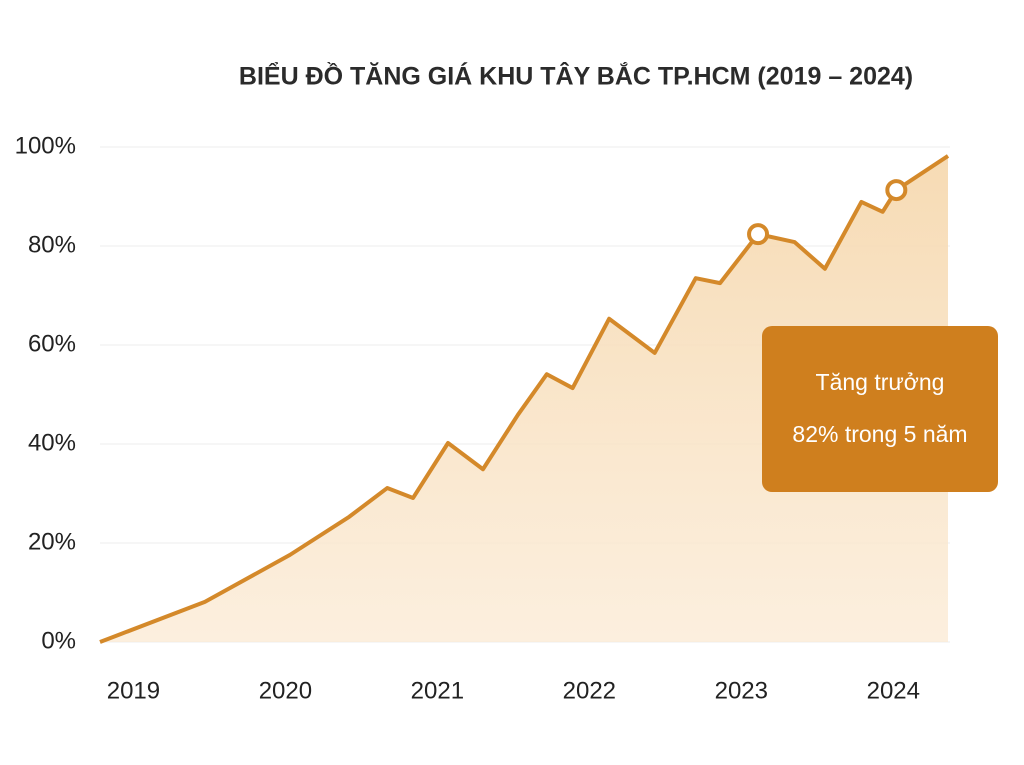  I want to click on y-tick-label: 40%, so click(52, 442).